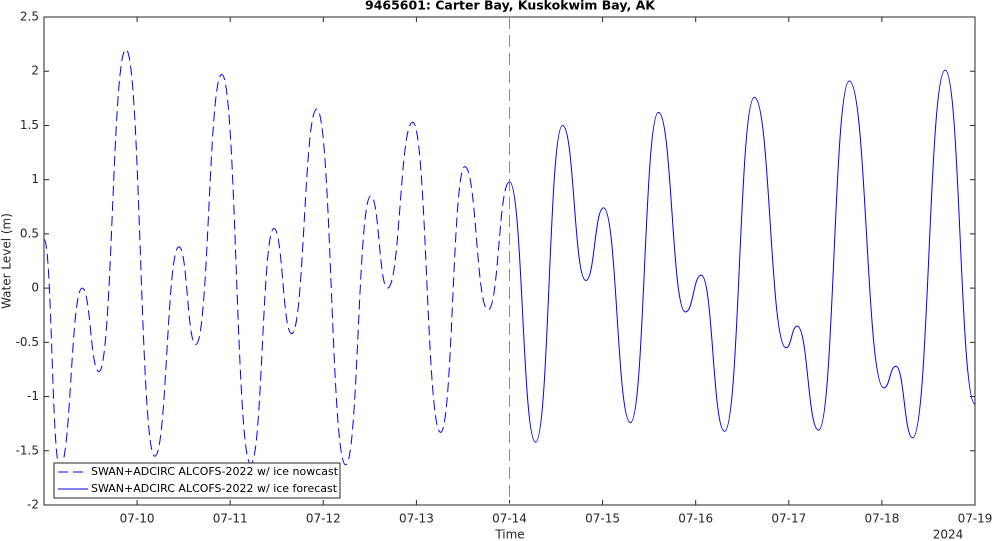 The width and height of the screenshot is (992, 541). Describe the element at coordinates (27, 342) in the screenshot. I see `y-tick-label: -0.5` at that location.